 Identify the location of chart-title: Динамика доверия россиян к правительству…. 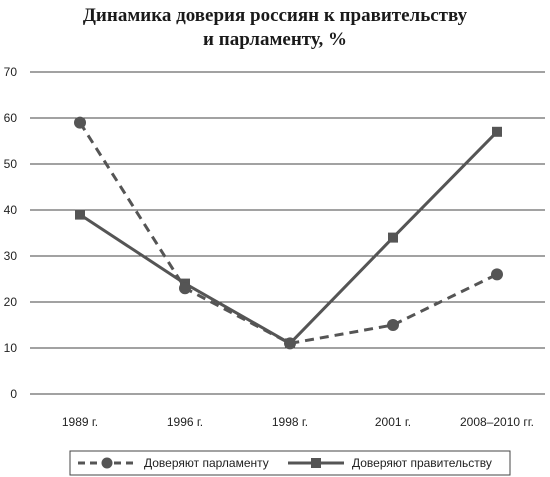
(275, 28).